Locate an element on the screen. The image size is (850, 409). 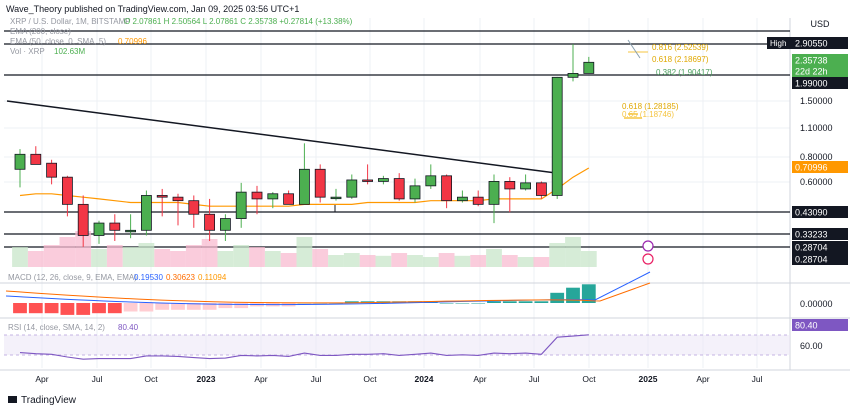
fib-label-2: 0.65 (1.18746) is located at coordinates (648, 114).